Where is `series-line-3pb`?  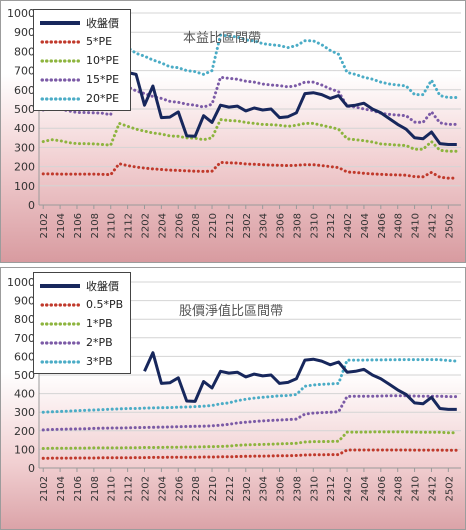
series-line-3pb is located at coordinates (250, 386).